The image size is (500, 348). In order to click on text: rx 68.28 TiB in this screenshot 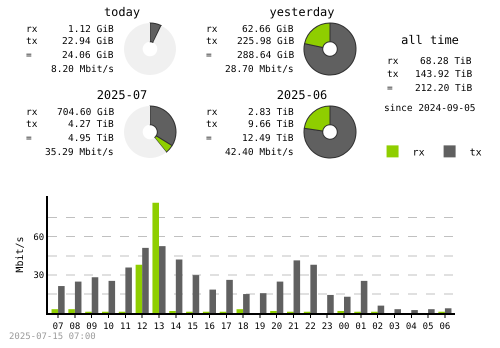, I will do `click(429, 61)`.